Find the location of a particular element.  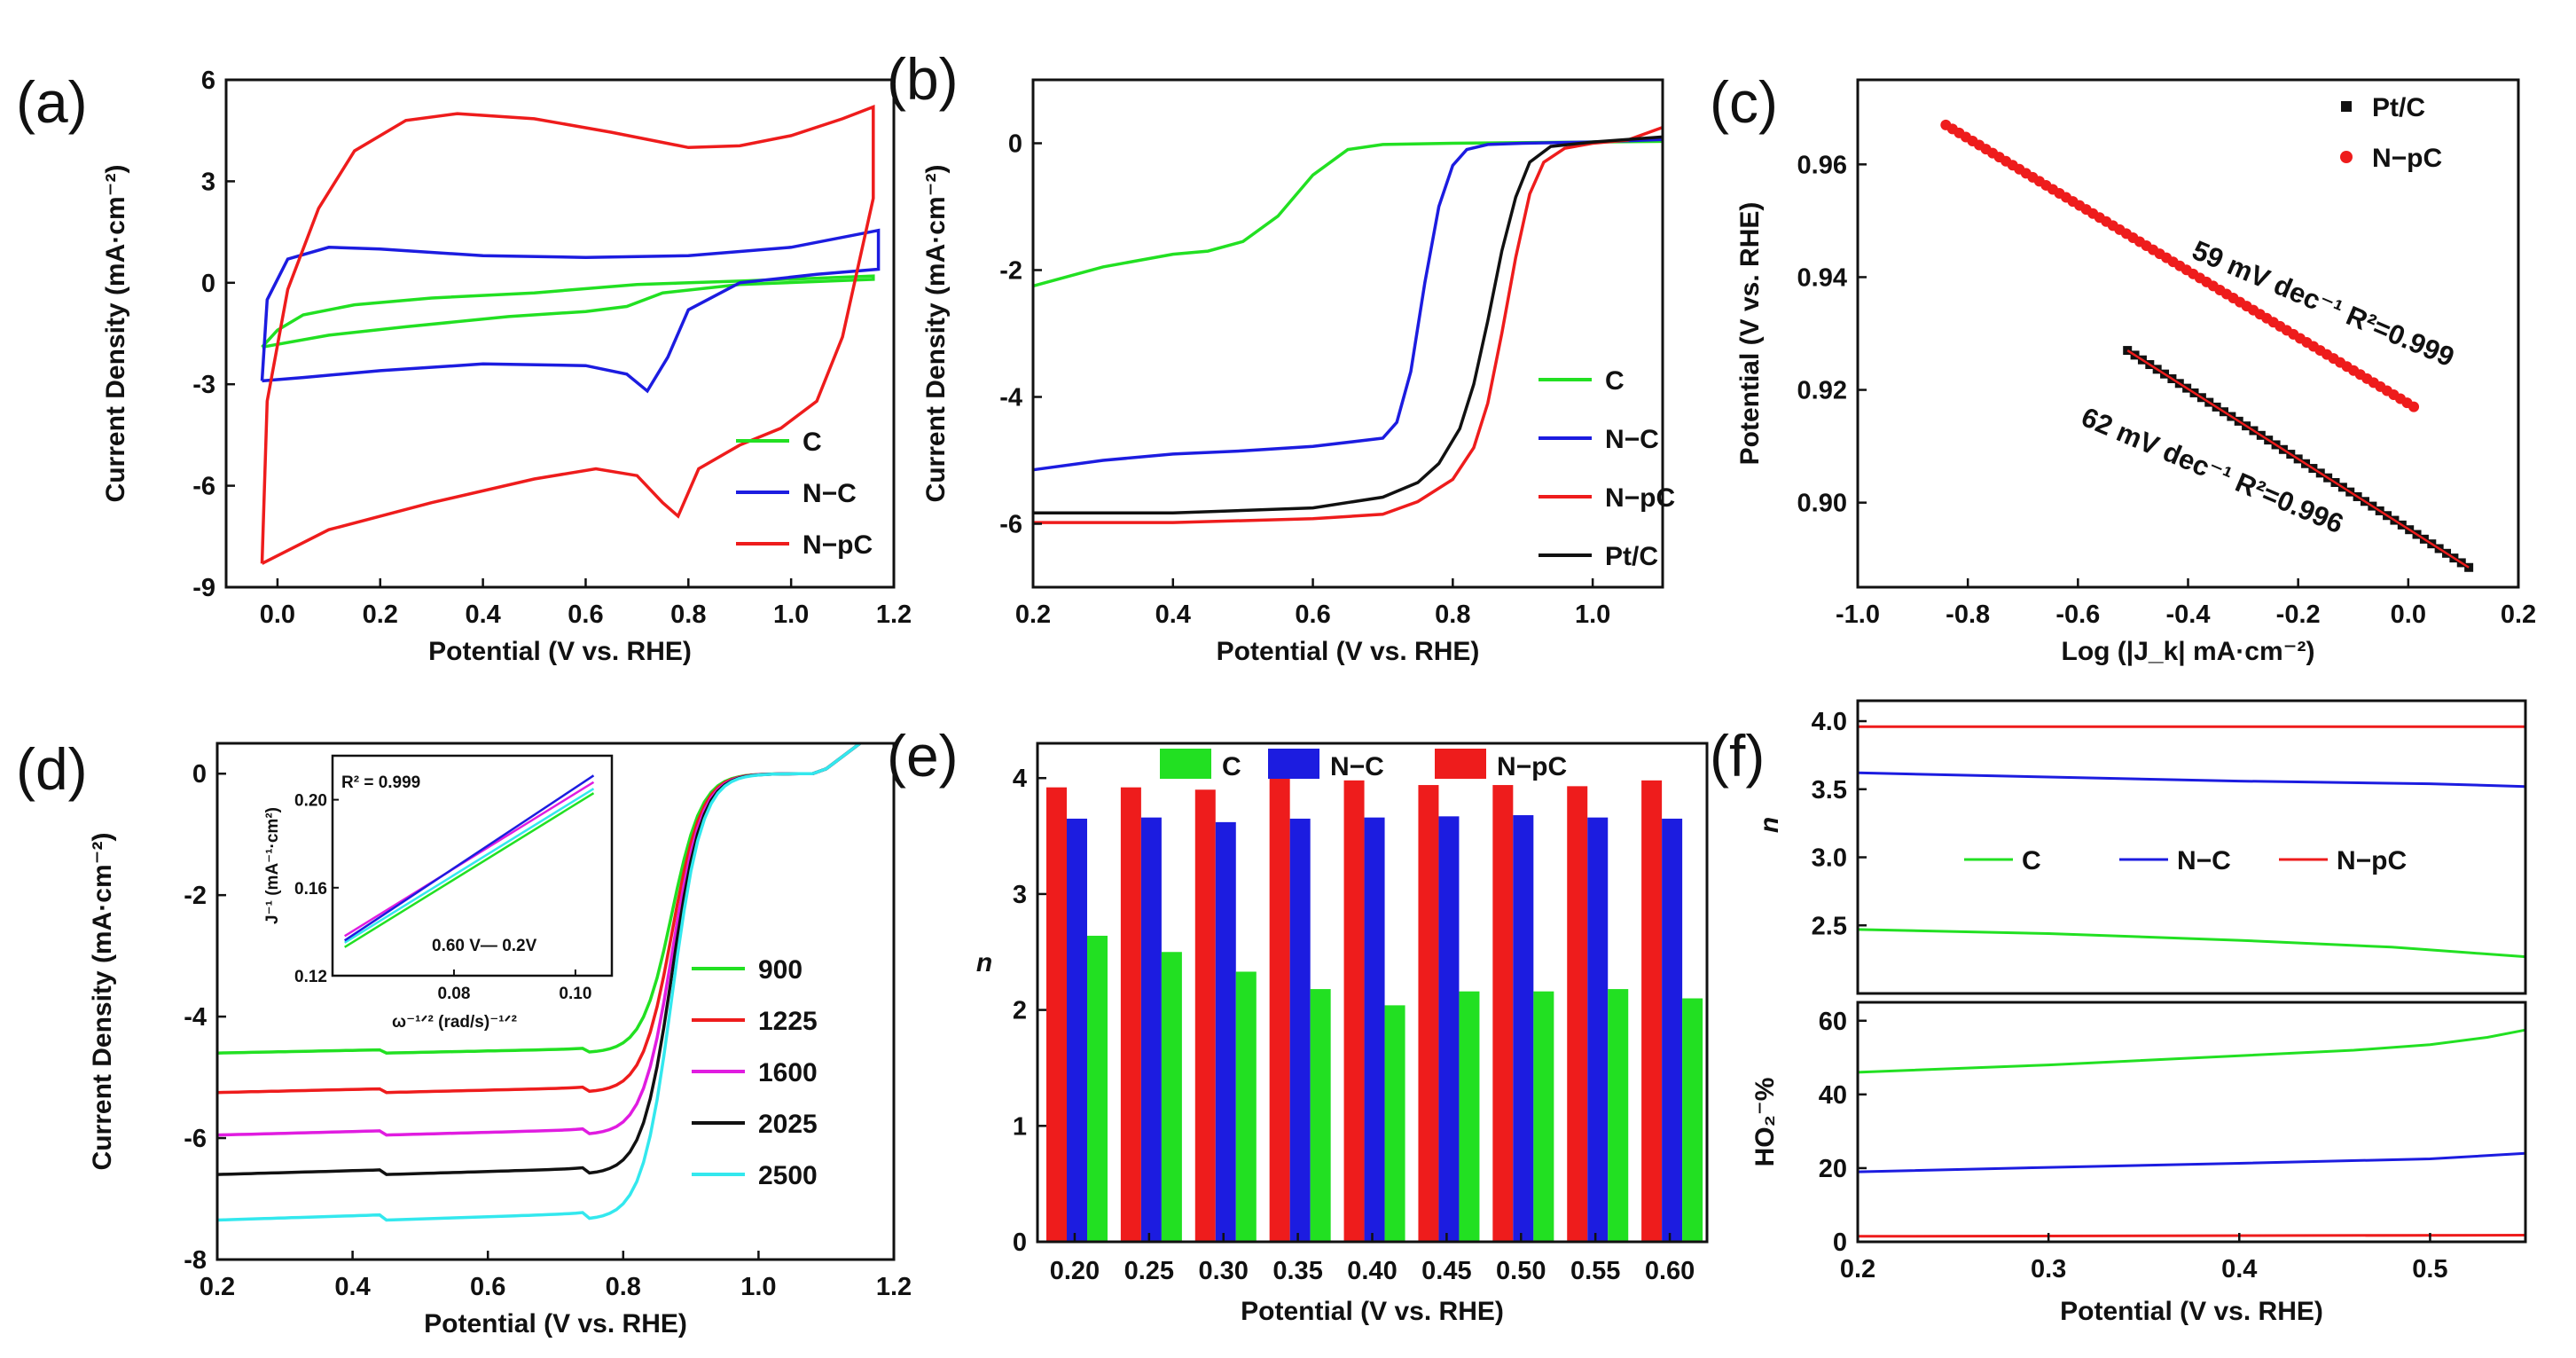

panel-c-panel-label: (c) is located at coordinates (1744, 102).